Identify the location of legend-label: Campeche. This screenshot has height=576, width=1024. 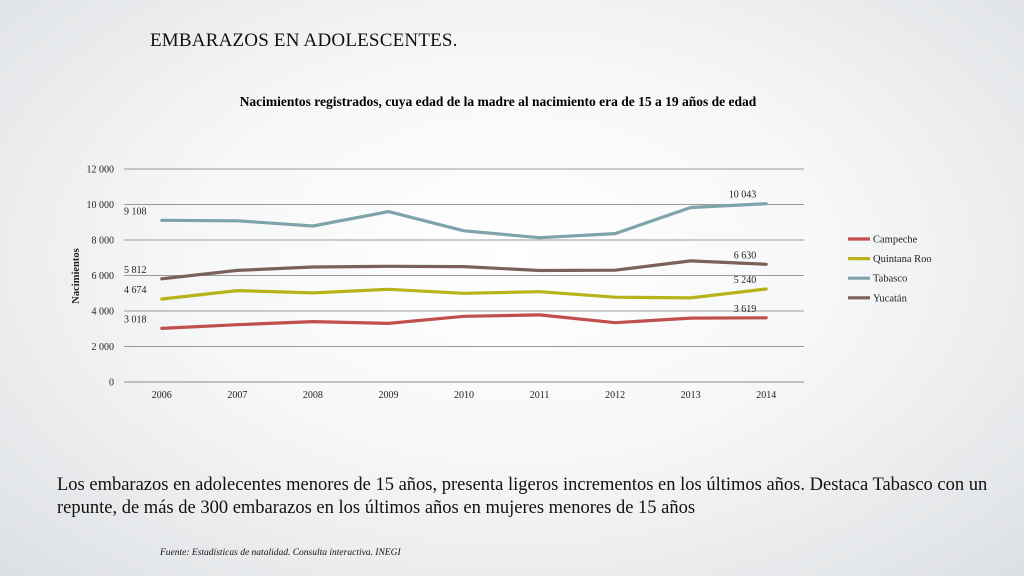
(895, 240).